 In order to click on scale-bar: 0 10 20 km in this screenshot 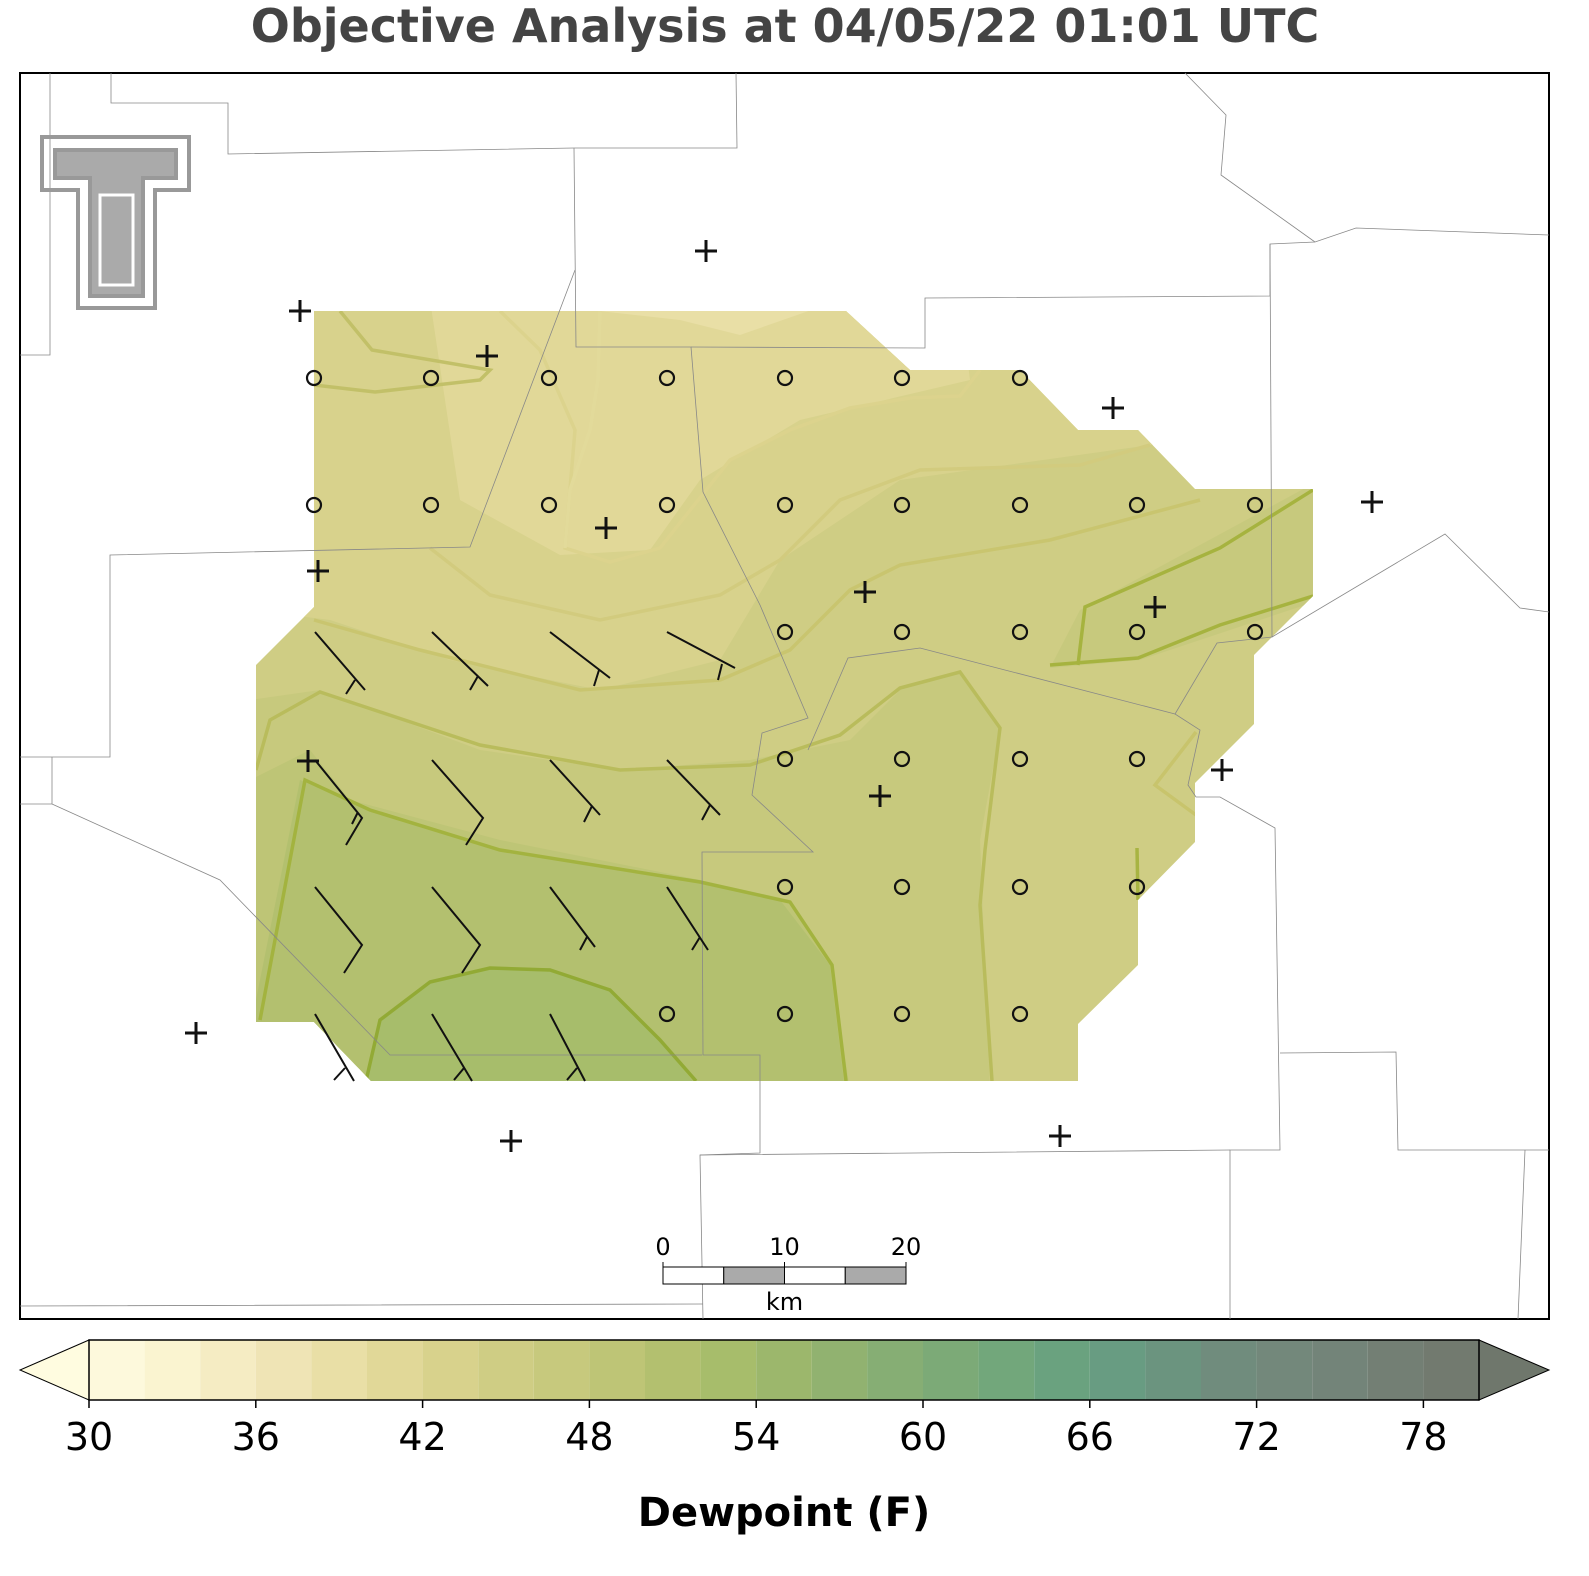, I will do `click(788, 1274)`.